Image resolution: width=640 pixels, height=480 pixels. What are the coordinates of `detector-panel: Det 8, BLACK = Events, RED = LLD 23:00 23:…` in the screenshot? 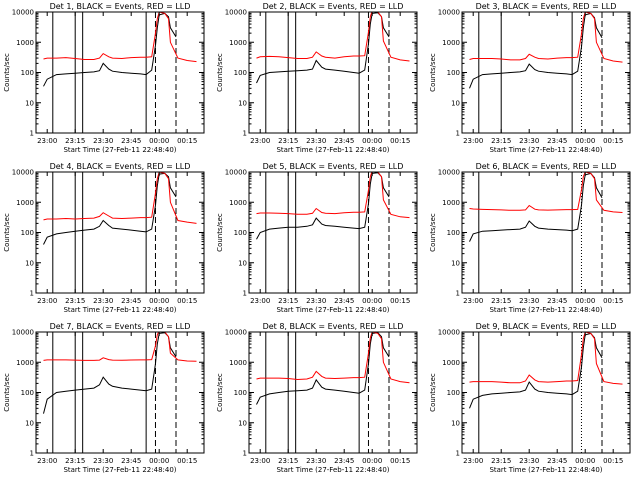 It's located at (317, 398).